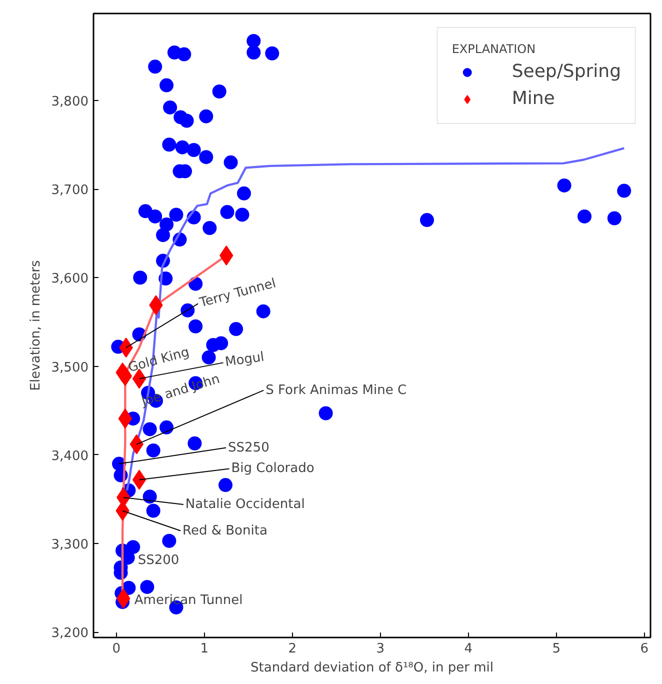  I want to click on y-axis-title: Elevation, in meters, so click(36, 325).